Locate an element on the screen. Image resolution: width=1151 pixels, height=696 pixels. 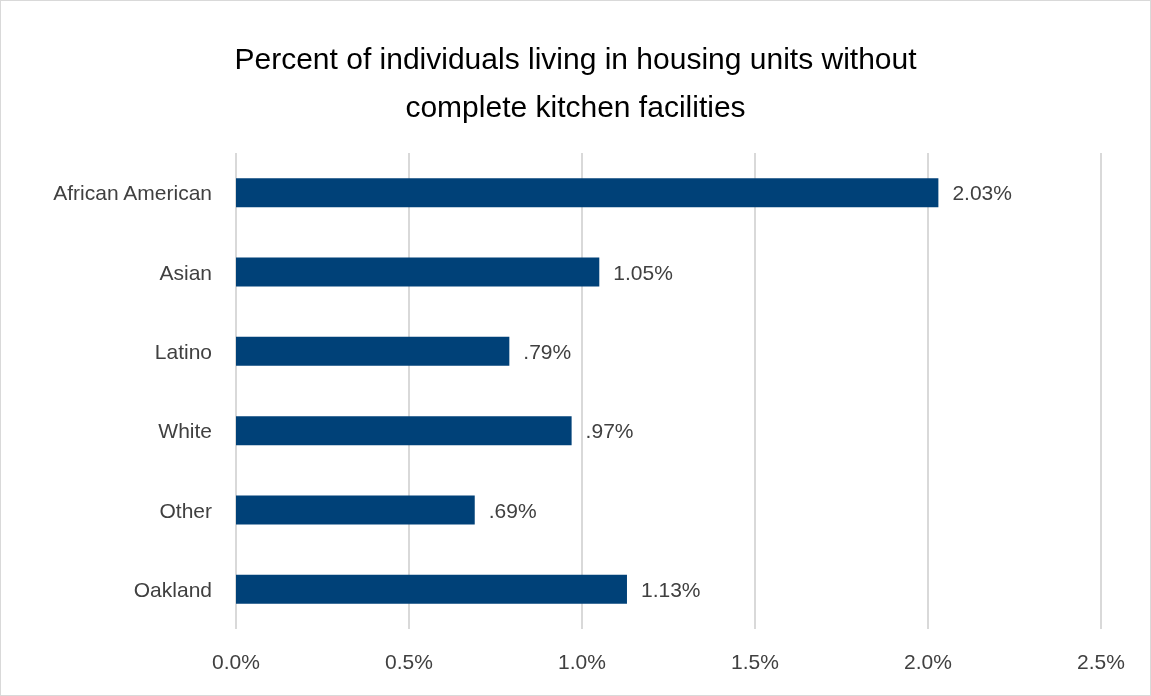
data-label: .79% is located at coordinates (547, 351).